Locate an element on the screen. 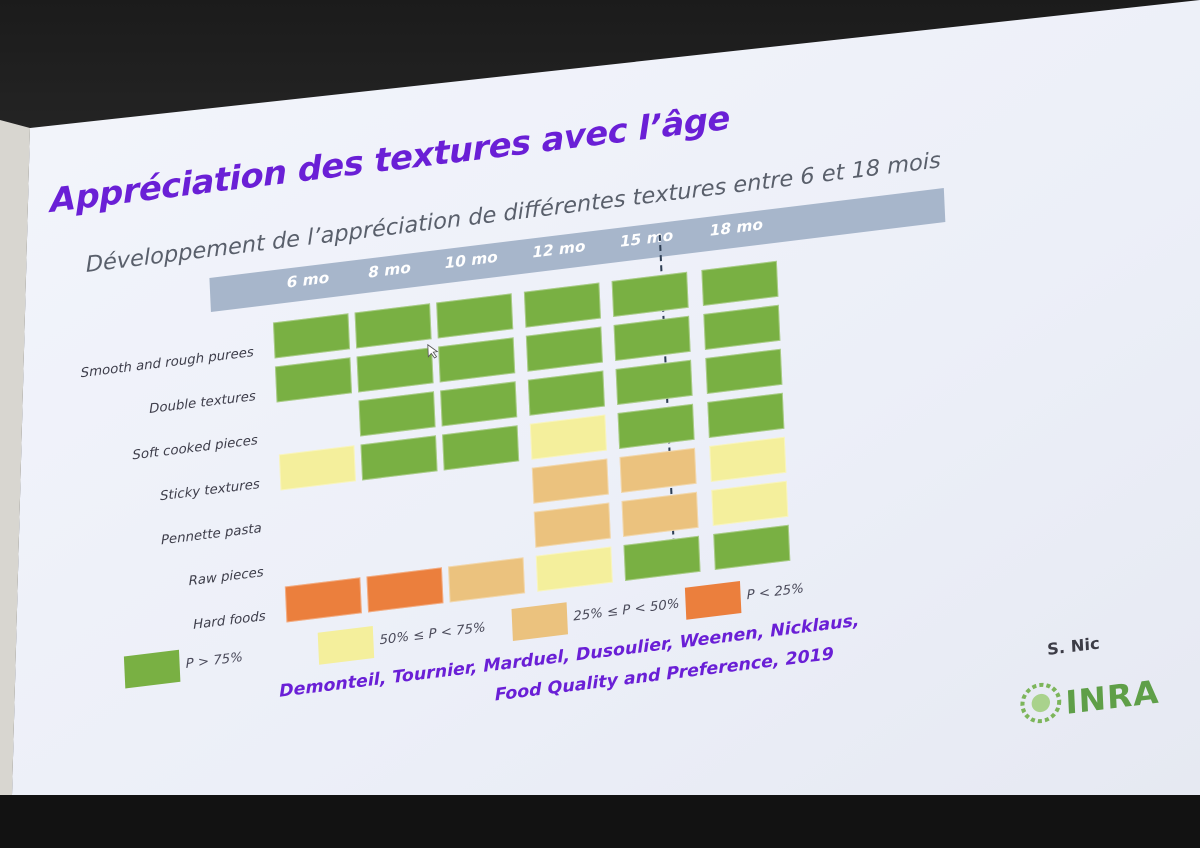 The image size is (1200, 848). row-label: Sticky textures is located at coordinates (210, 491).